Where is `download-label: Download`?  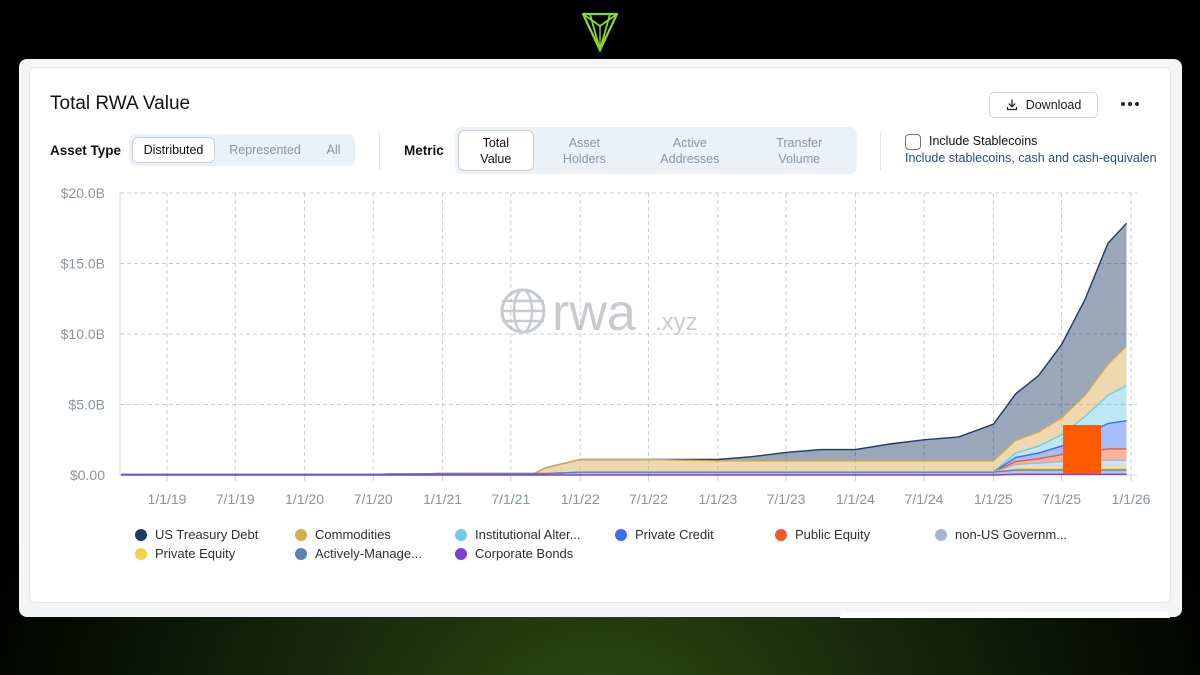
download-label: Download is located at coordinates (1053, 105).